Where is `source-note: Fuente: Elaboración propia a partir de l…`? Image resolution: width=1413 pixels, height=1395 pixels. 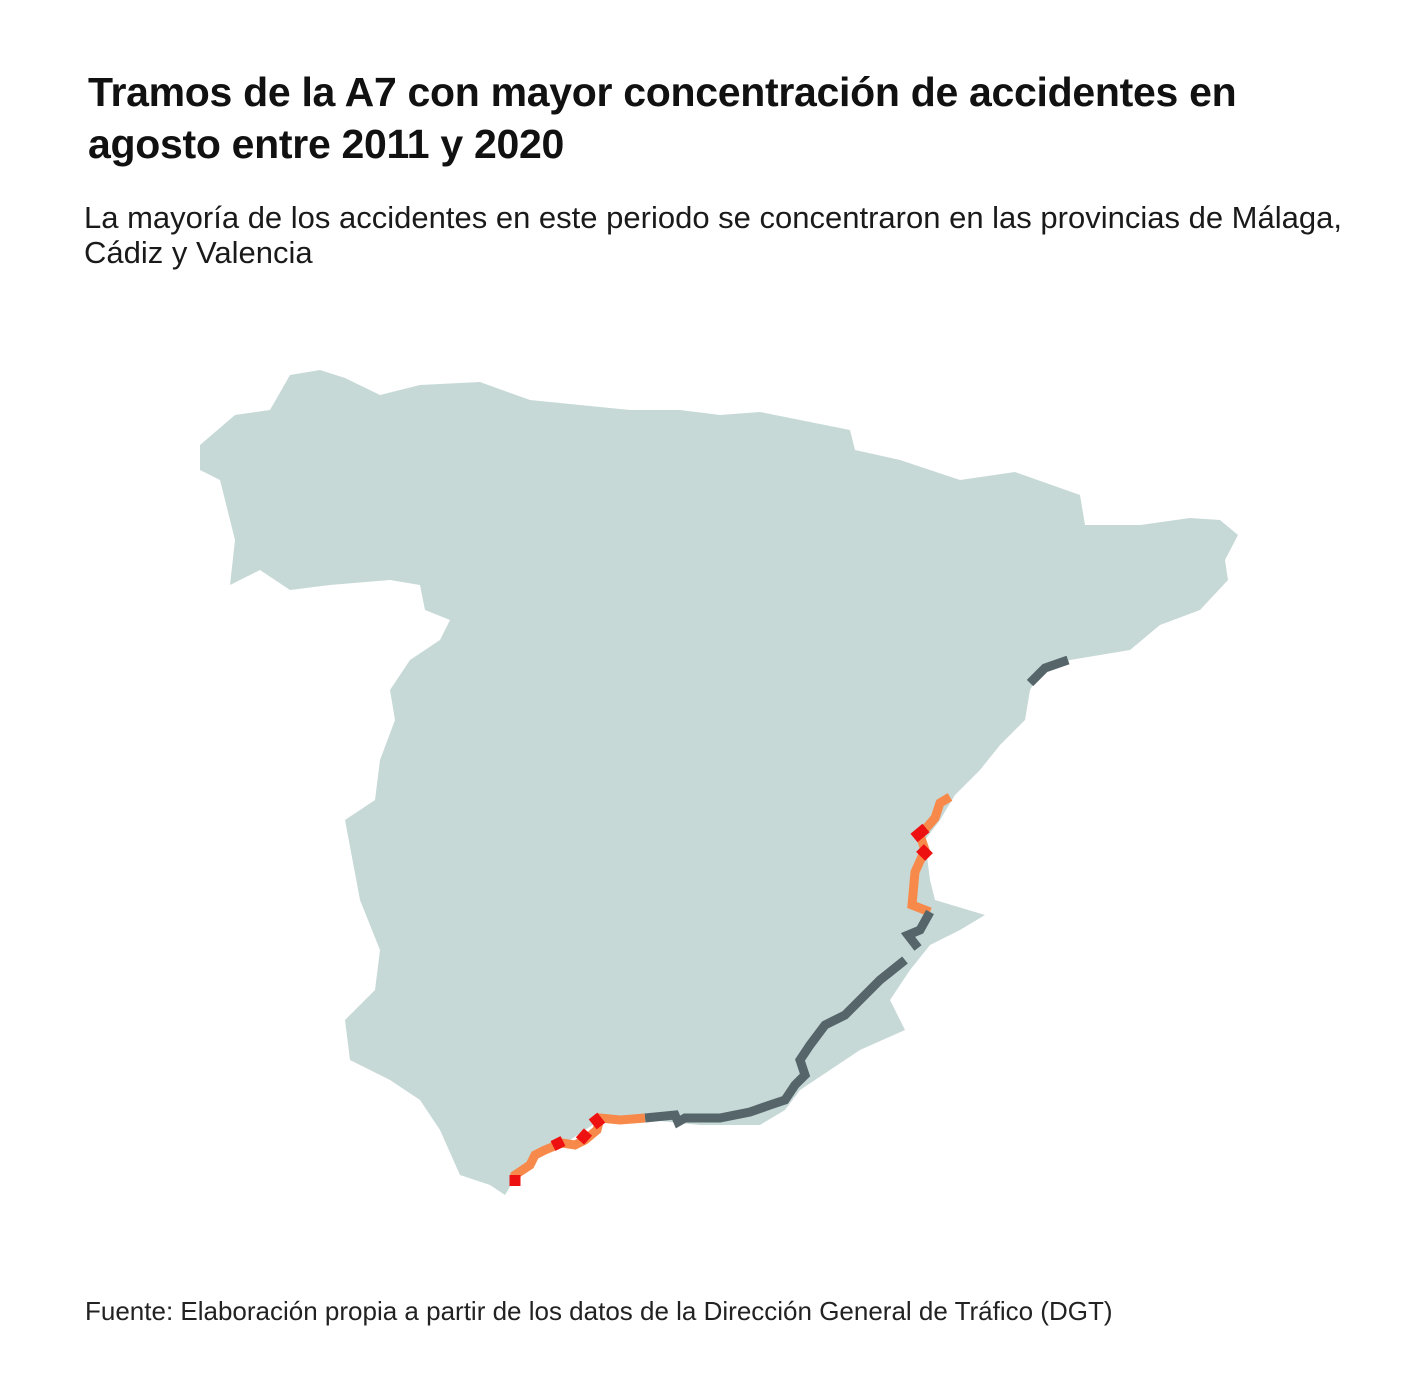
source-note: Fuente: Elaboración propia a partir de l… is located at coordinates (599, 1311).